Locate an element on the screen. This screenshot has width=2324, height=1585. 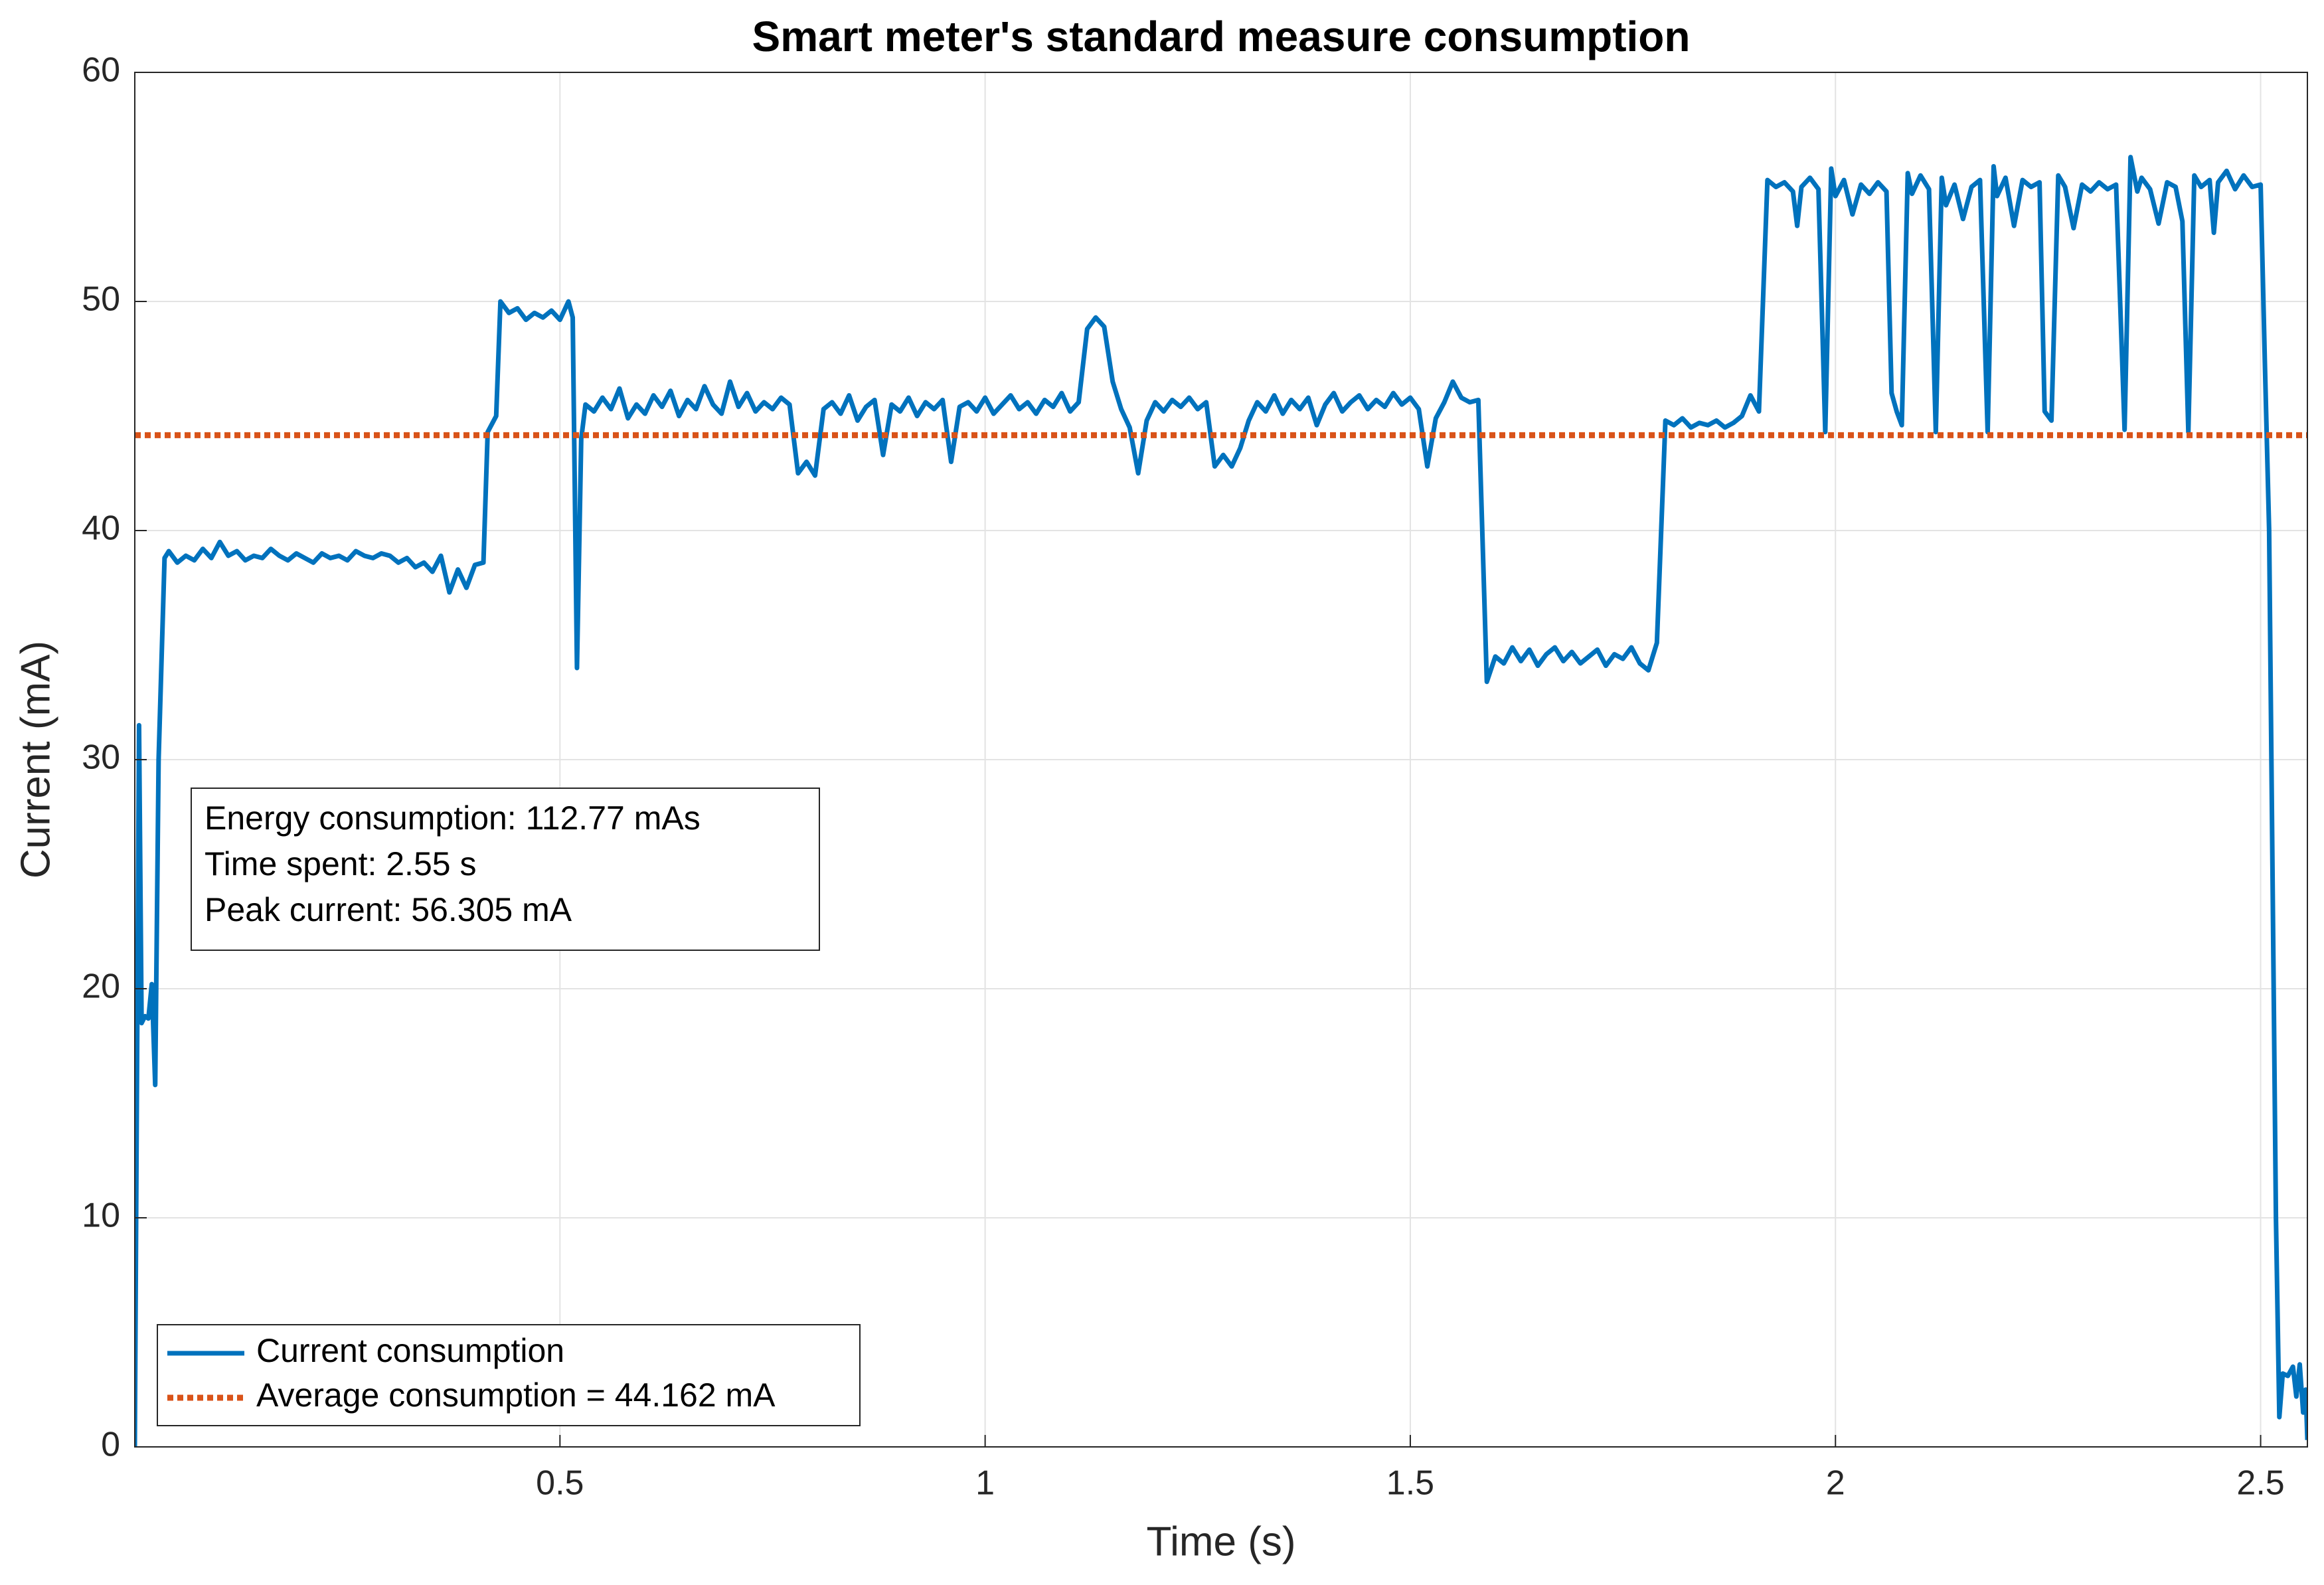
y-tick-label: 20 is located at coordinates (101, 986).